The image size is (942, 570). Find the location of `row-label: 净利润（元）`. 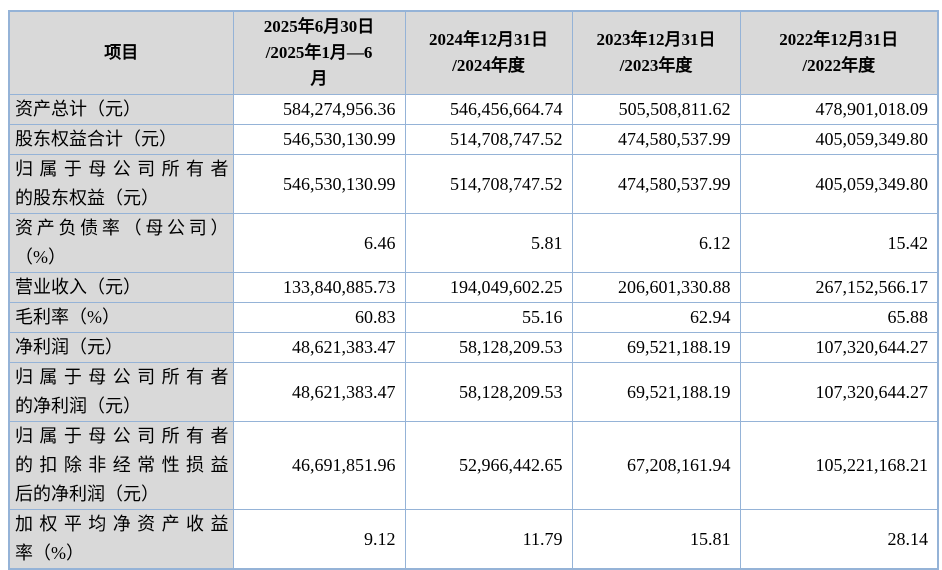

row-label: 净利润（元） is located at coordinates (121, 347).